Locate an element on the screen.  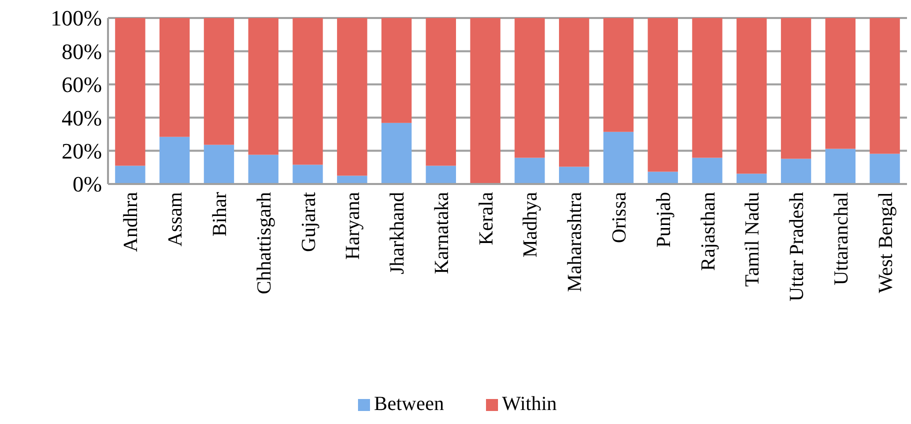
x-tick-label: Kerala is located at coordinates (486, 219).